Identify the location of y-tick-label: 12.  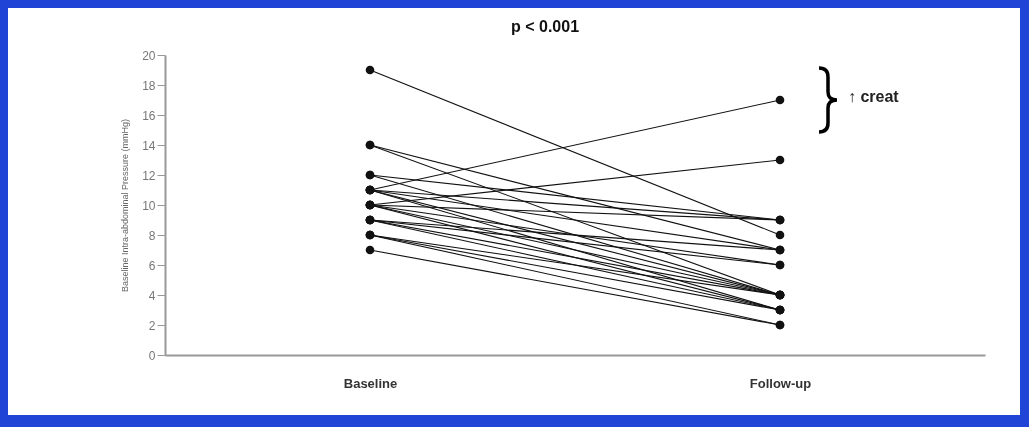
(149, 175).